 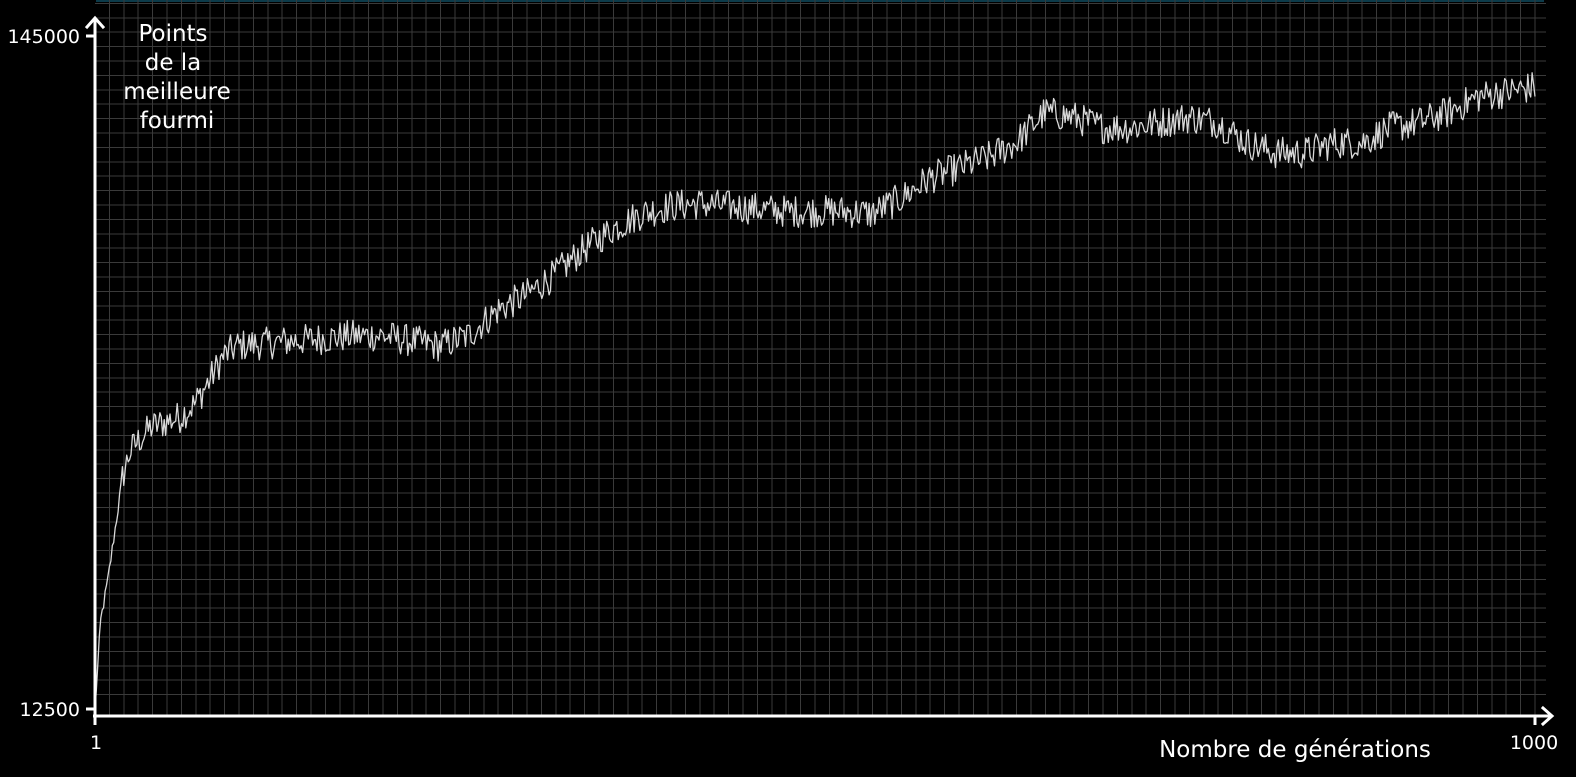 What do you see at coordinates (173, 63) in the screenshot?
I see `y-axis-title-line-2: de la` at bounding box center [173, 63].